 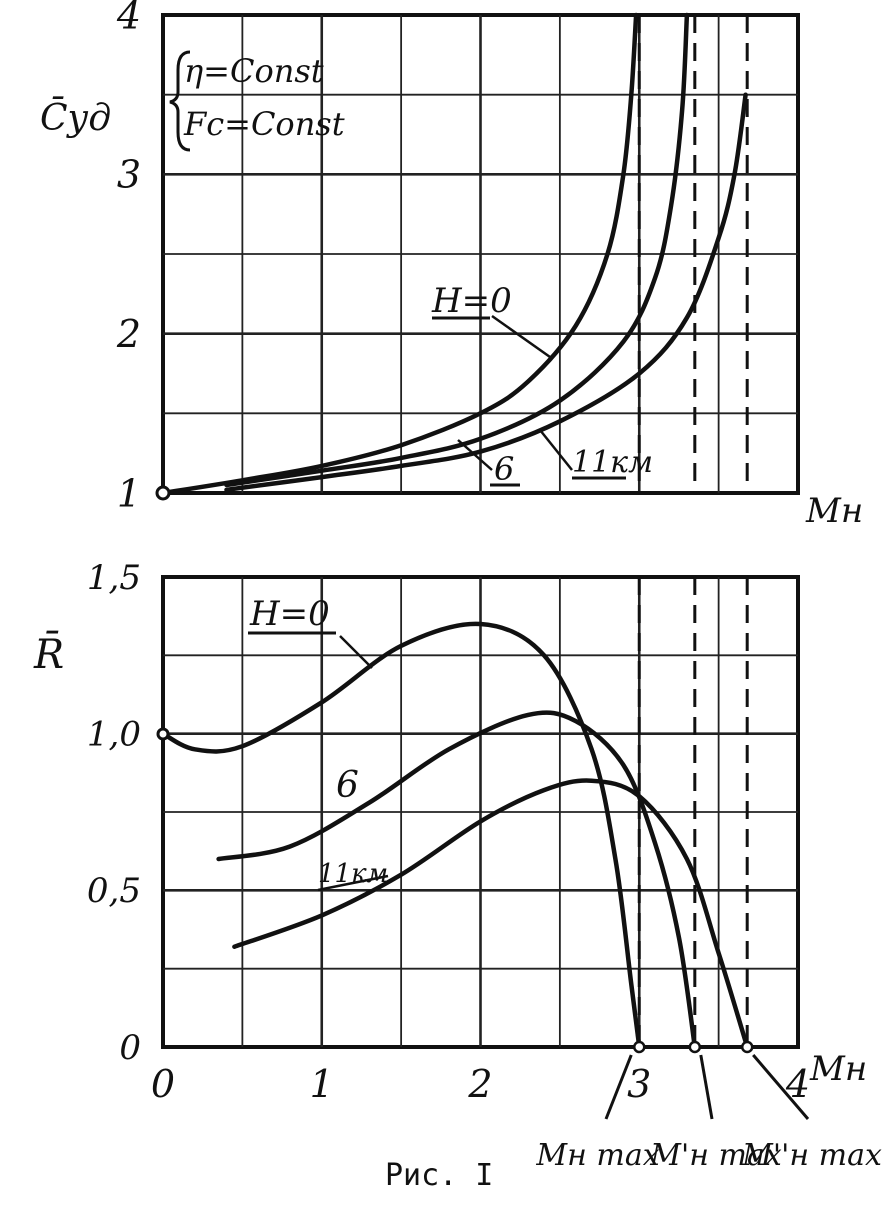 I want to click on bottom-x-tick-label: 2, so click(x=479, y=1084).